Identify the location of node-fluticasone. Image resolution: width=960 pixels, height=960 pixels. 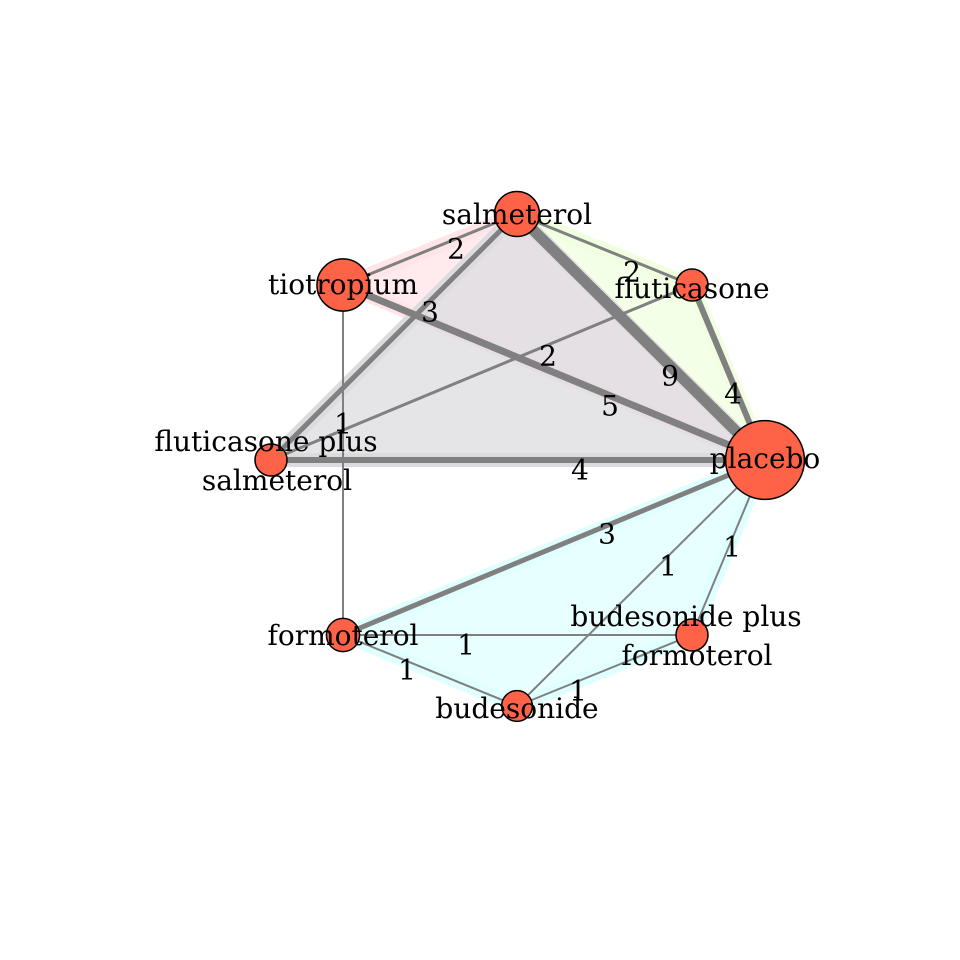
(692, 285).